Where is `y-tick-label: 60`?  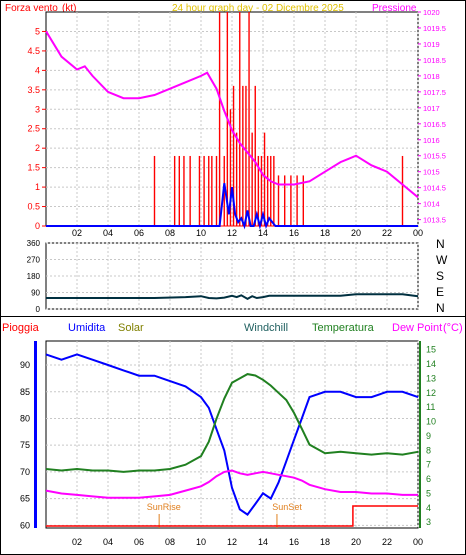
y-tick-label: 60 is located at coordinates (25, 525).